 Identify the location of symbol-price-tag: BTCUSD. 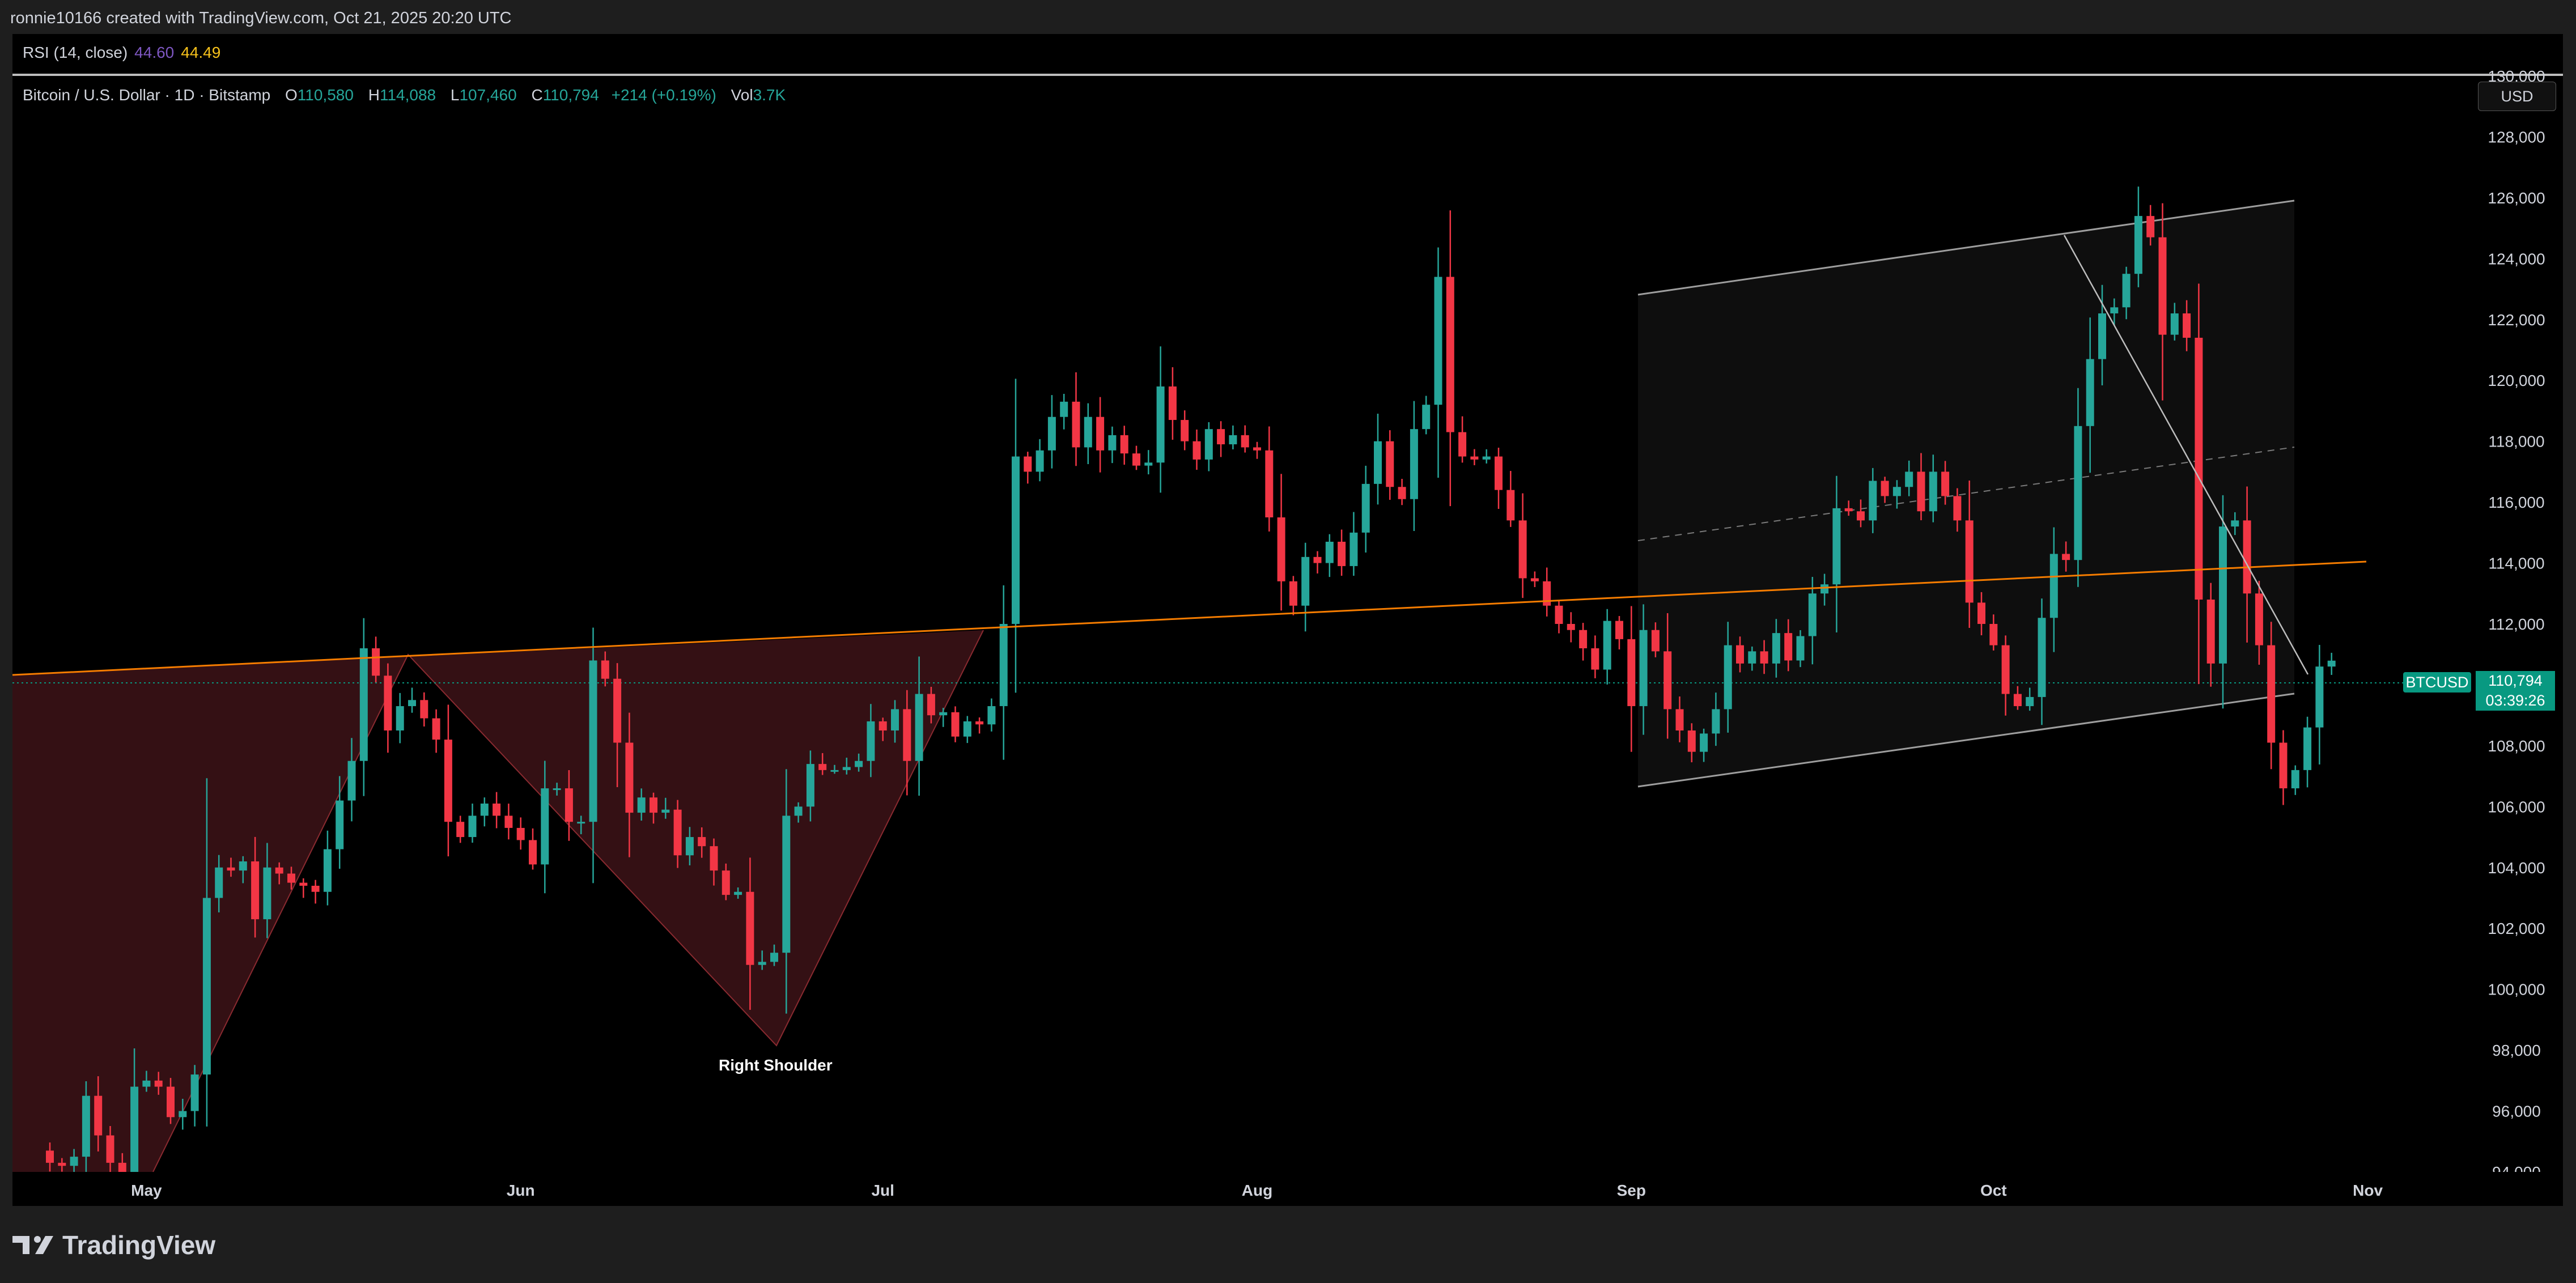
(2437, 682).